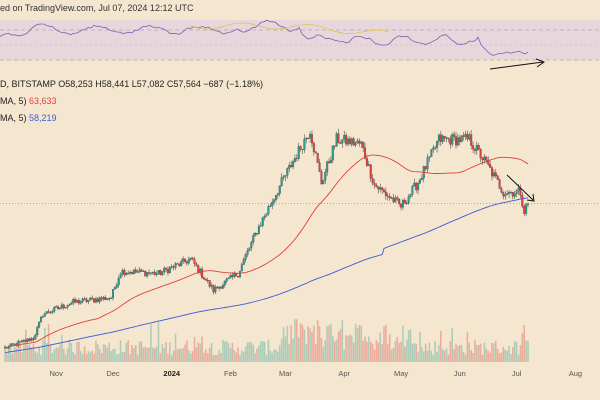  I want to click on price-arrow-head, so click(530, 197).